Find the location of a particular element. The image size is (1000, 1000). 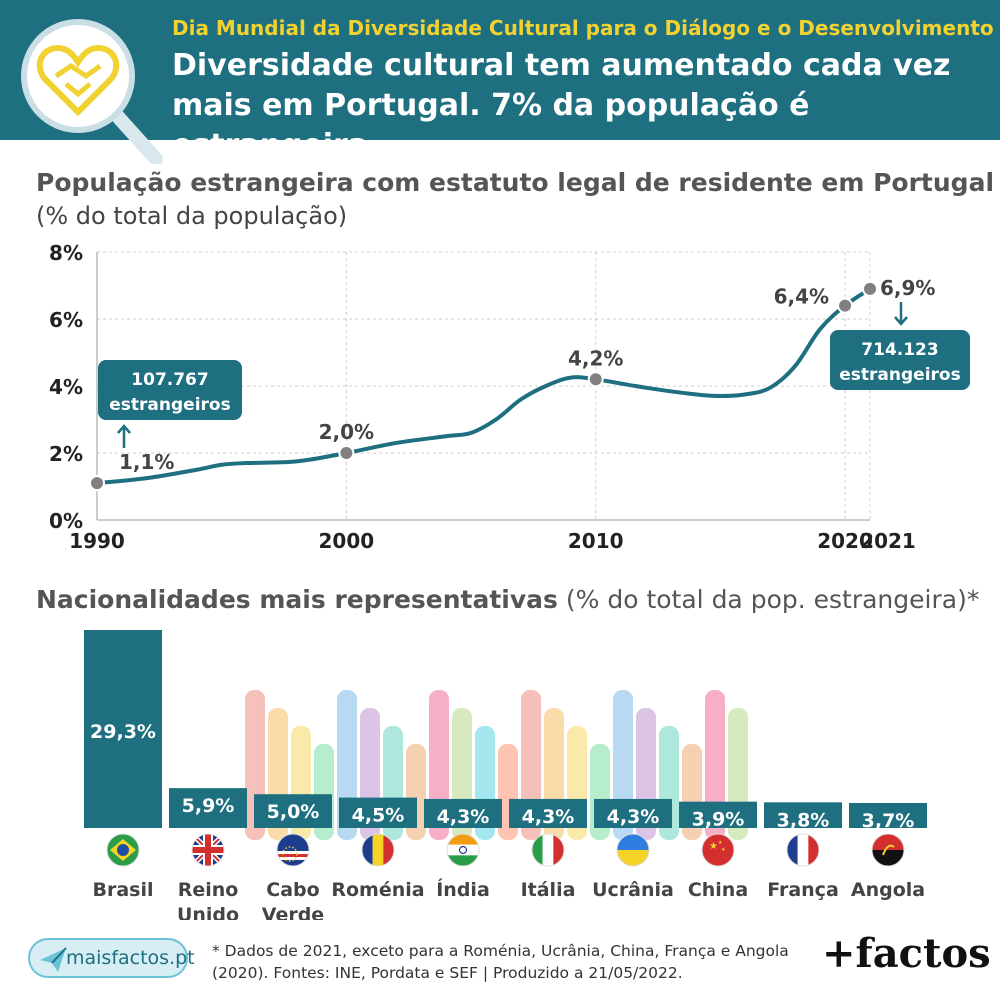

data-label: 1,1% is located at coordinates (146, 462).